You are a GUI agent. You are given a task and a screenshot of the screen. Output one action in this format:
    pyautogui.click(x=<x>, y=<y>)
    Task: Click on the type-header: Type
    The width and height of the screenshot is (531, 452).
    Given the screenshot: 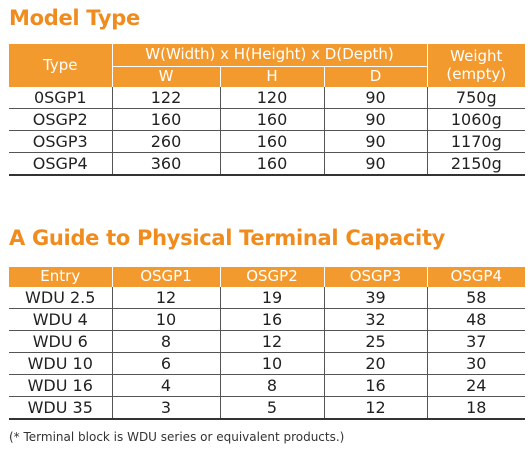 What is the action you would take?
    pyautogui.click(x=61, y=65)
    